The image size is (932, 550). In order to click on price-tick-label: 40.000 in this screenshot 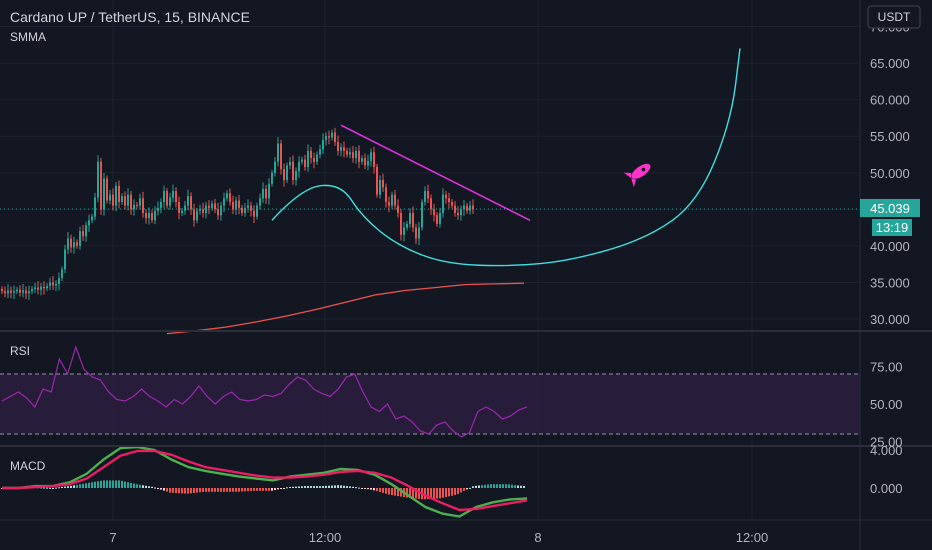, I will do `click(890, 246)`.